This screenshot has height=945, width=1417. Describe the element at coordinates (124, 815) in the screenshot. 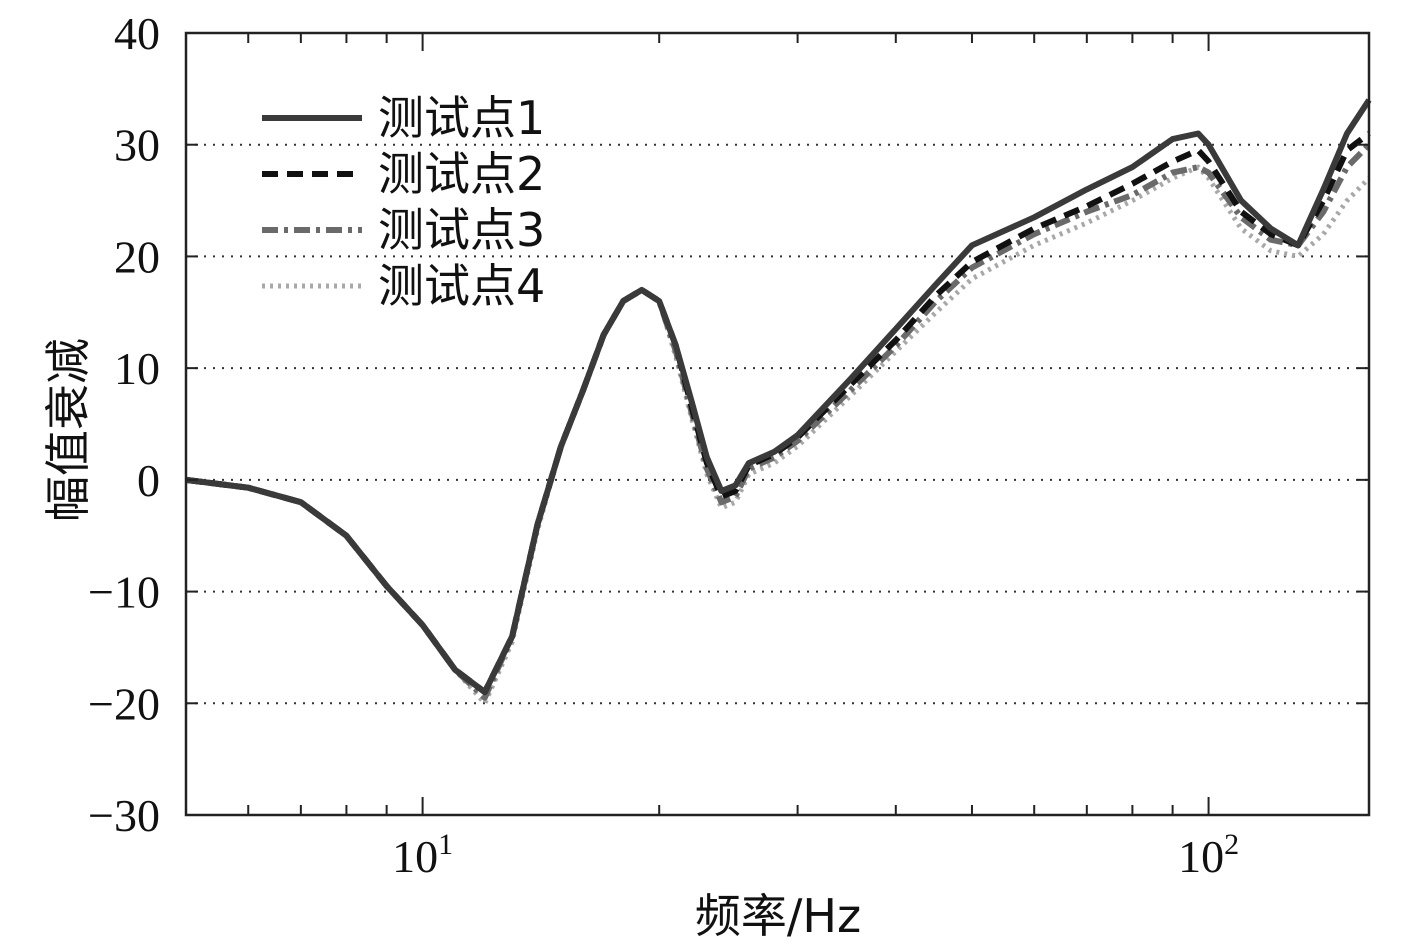

I see `y-tick-label: −30` at that location.